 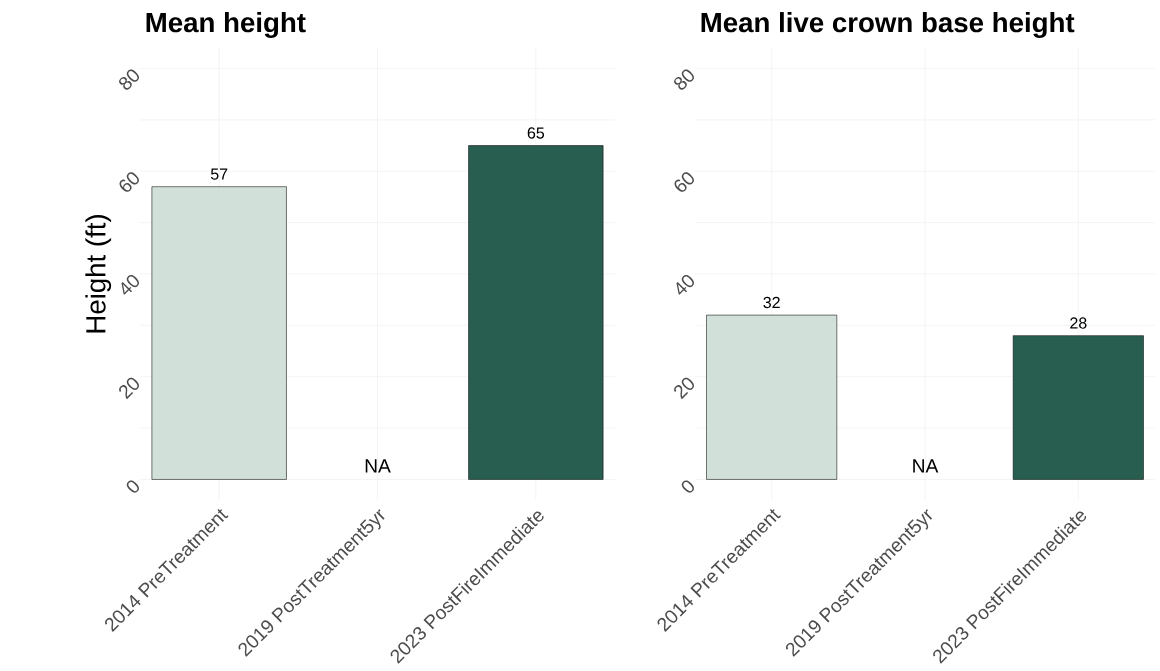 I want to click on data-label: 28, so click(x=1078, y=323).